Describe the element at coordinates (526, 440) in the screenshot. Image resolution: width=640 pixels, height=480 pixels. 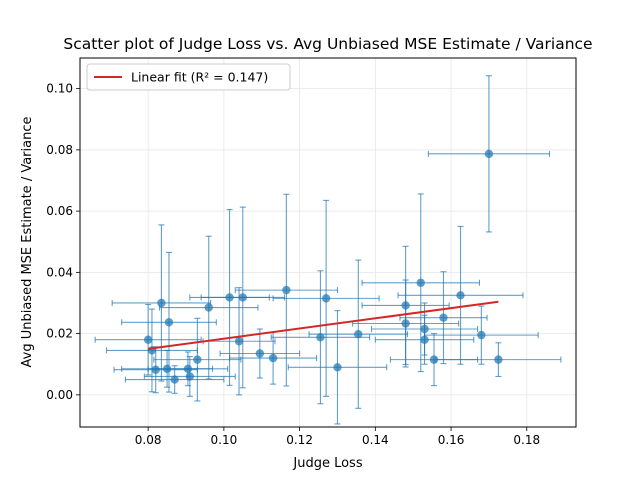
I see `x-tick-label: 0.18` at that location.